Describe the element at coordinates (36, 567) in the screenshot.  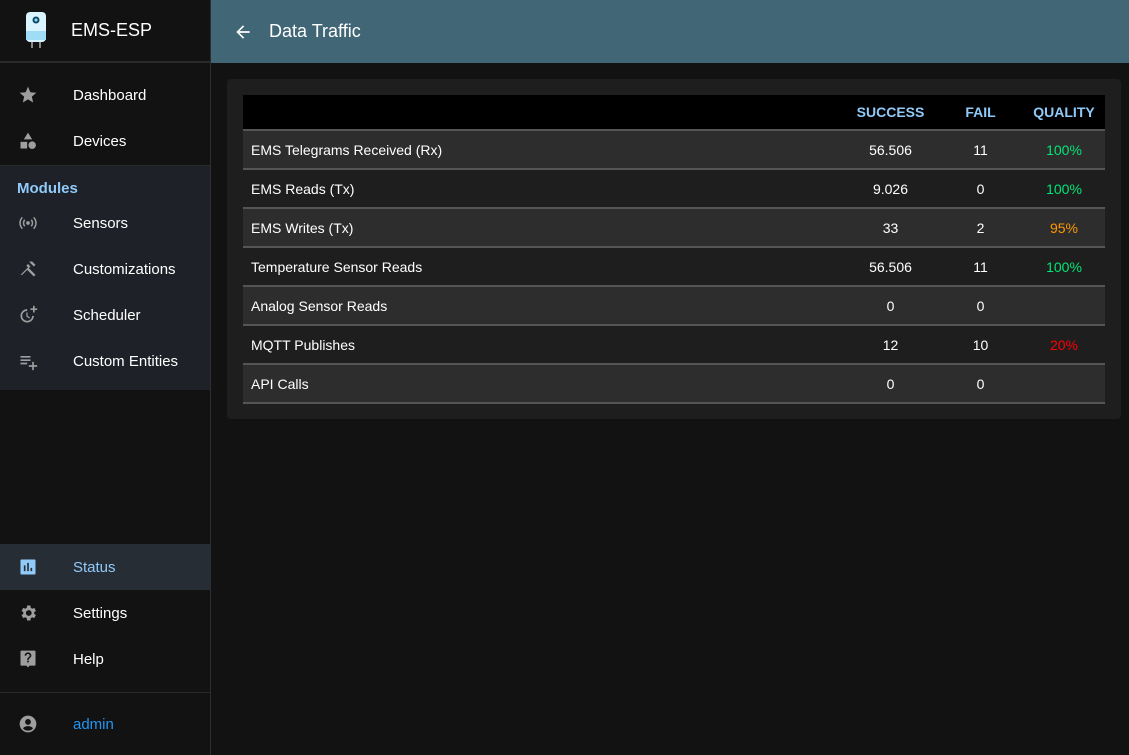
I see `chart-icon` at that location.